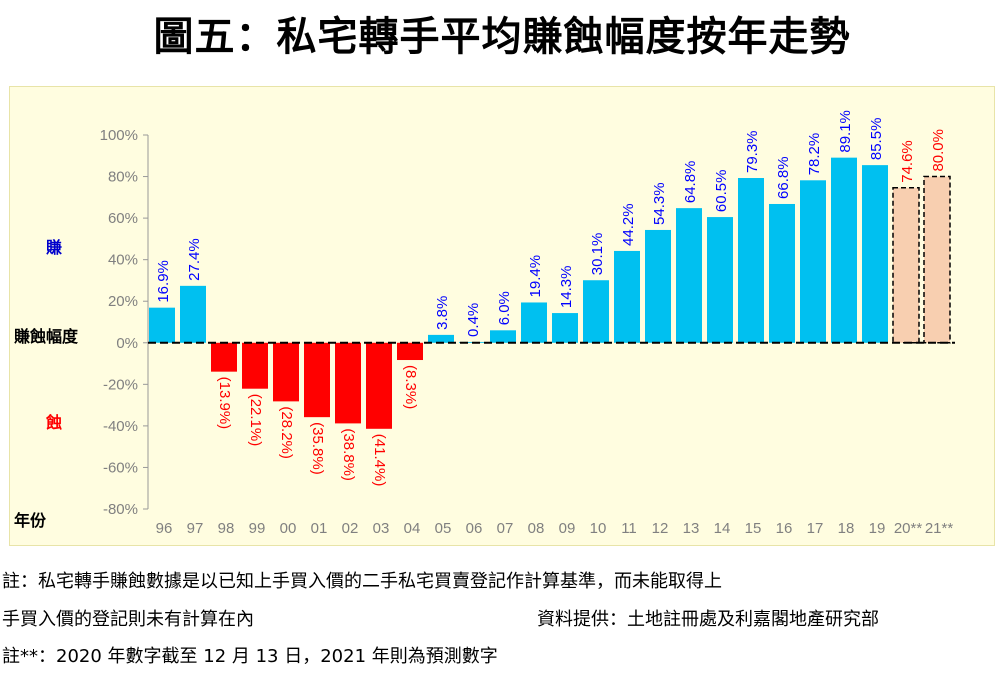 The height and width of the screenshot is (675, 1004). Describe the element at coordinates (628, 224) in the screenshot. I see `data-label: 44.2%` at that location.